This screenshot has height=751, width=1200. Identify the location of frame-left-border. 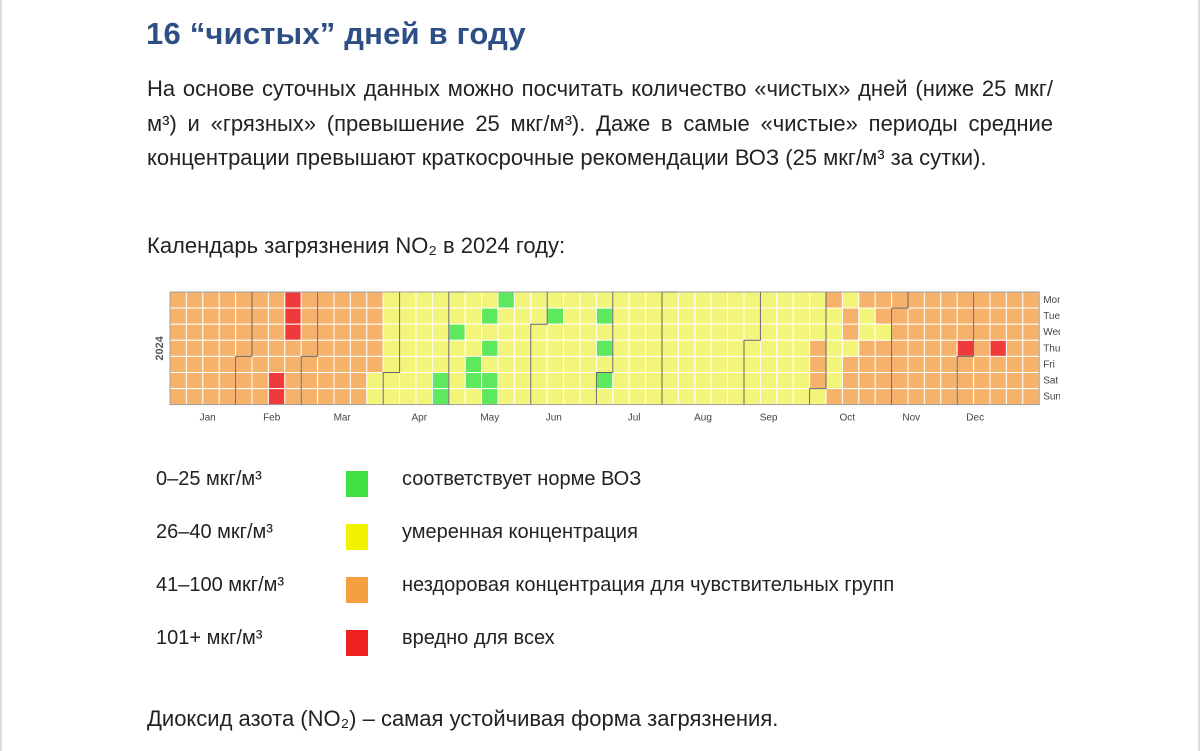
(1, 375).